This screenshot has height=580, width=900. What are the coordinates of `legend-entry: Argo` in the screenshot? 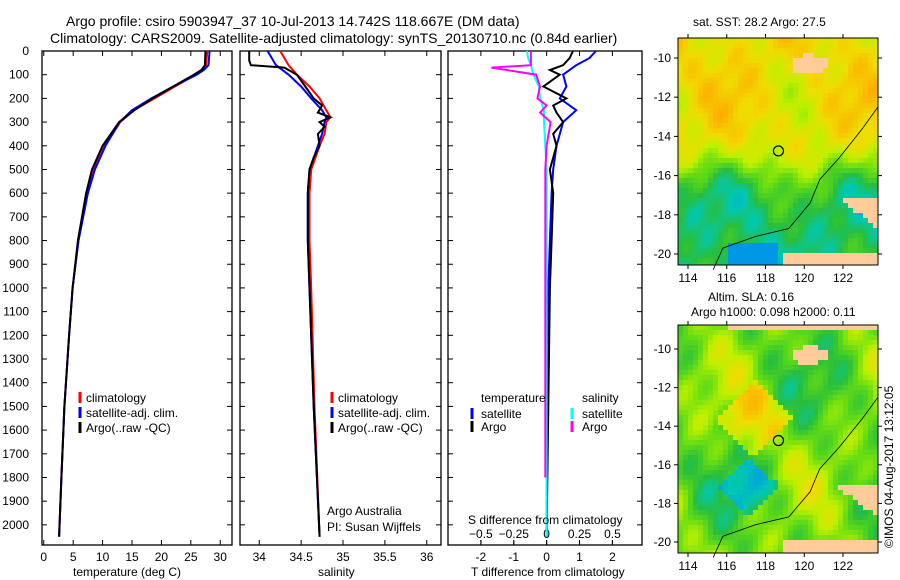 It's located at (595, 427).